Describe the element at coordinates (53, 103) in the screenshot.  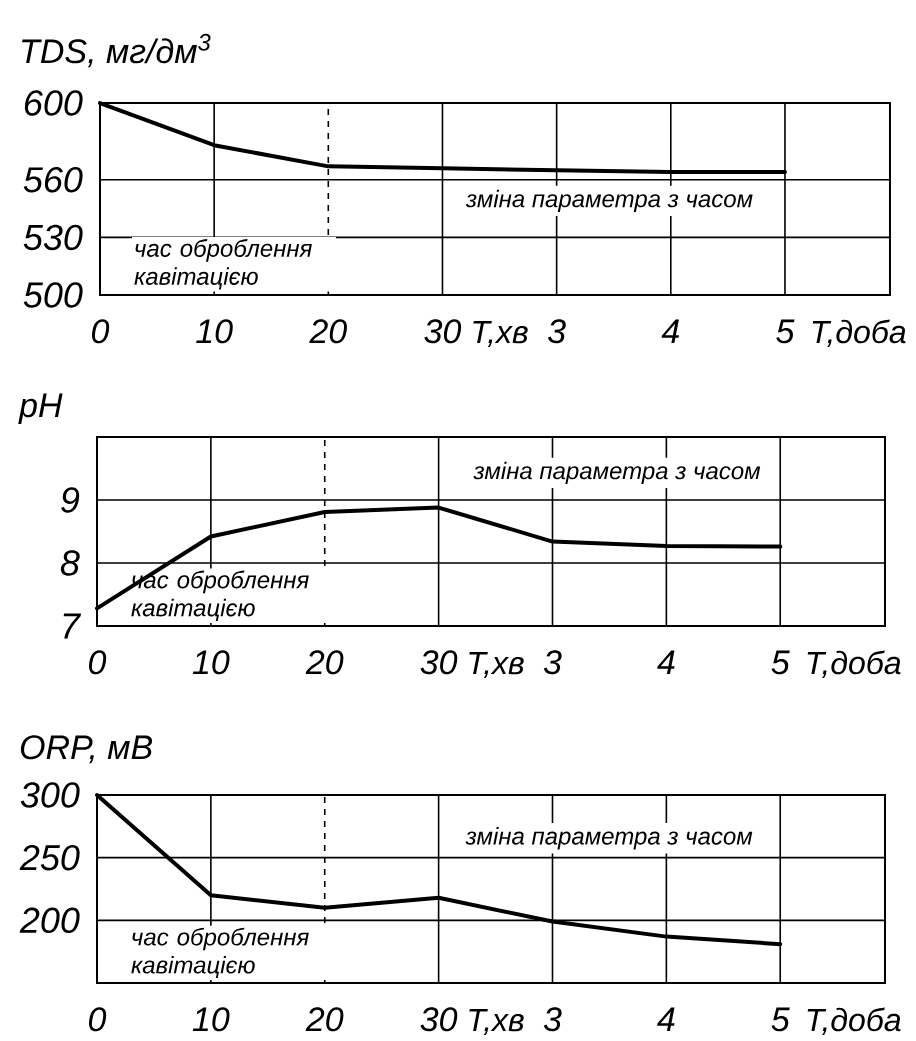
I see `y-tick-label: 600` at that location.